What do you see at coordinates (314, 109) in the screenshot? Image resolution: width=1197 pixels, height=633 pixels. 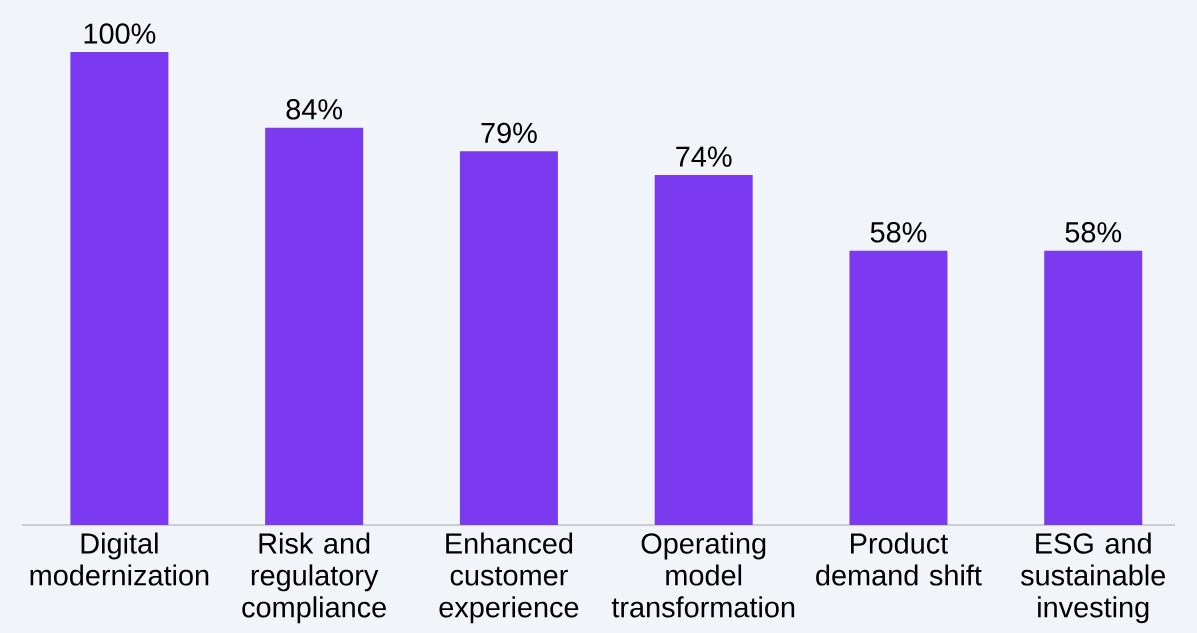 I see `data-label: 84%` at bounding box center [314, 109].